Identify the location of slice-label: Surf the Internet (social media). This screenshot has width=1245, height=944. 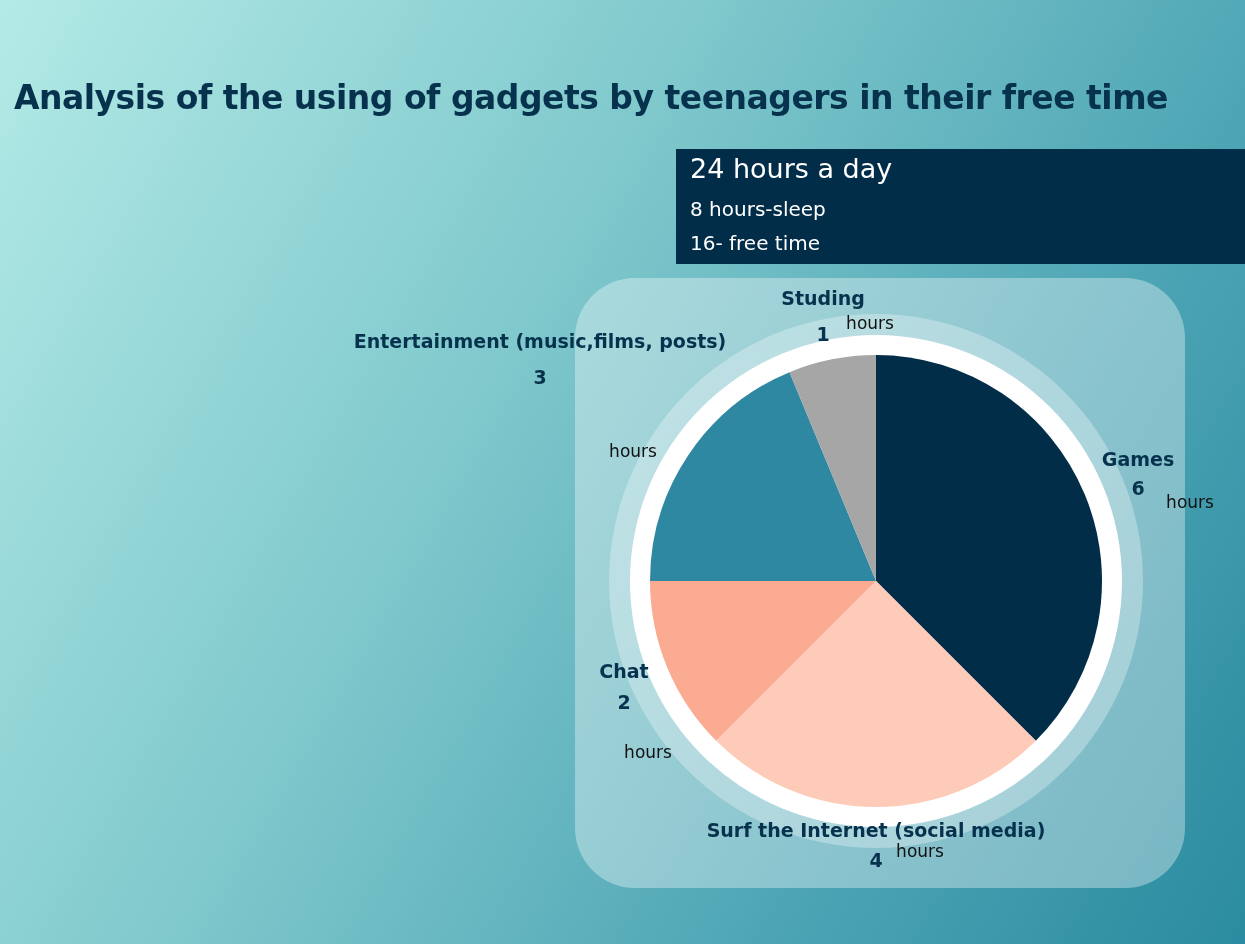
(876, 829).